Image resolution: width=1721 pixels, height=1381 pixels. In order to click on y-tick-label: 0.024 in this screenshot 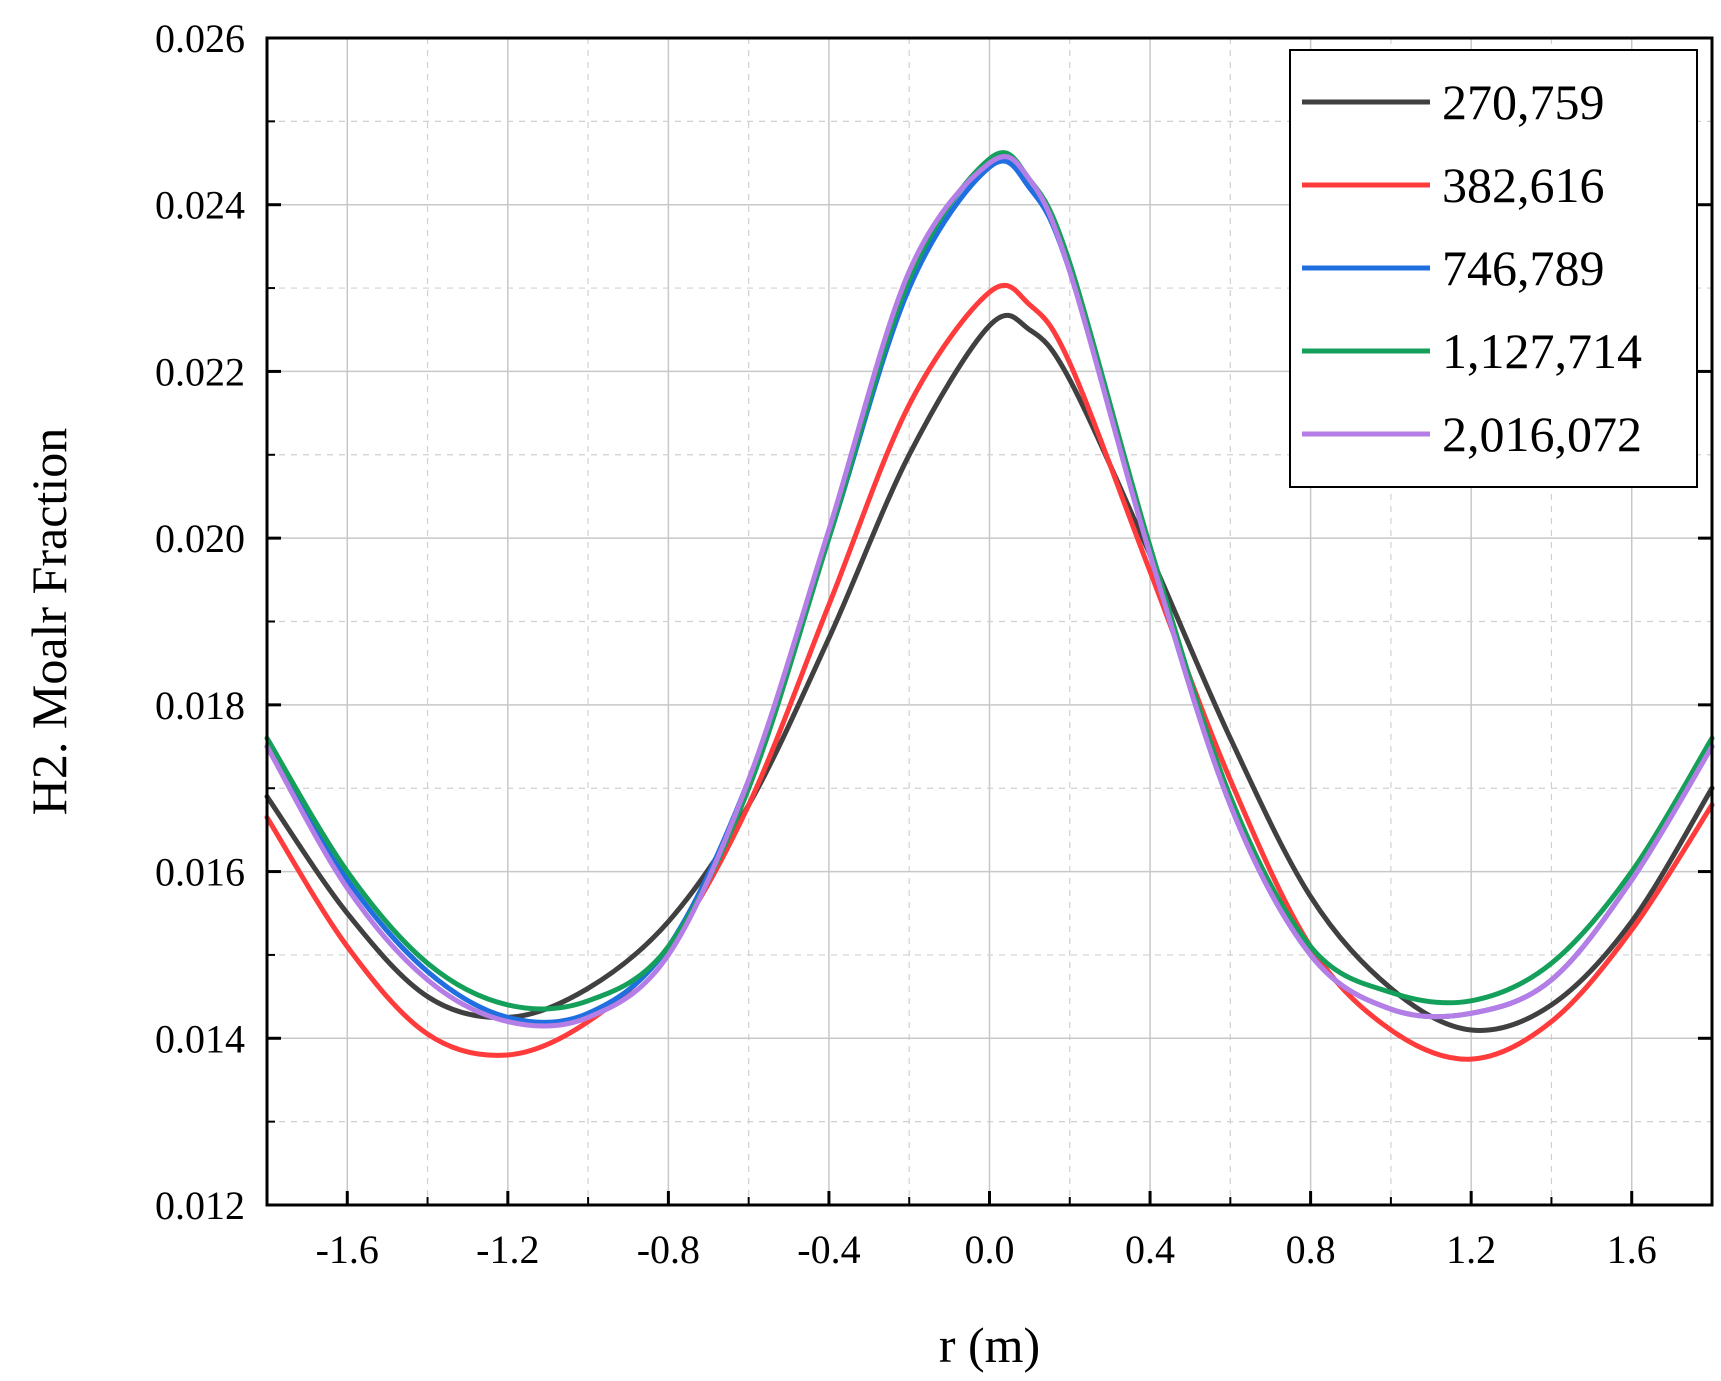, I will do `click(200, 205)`.